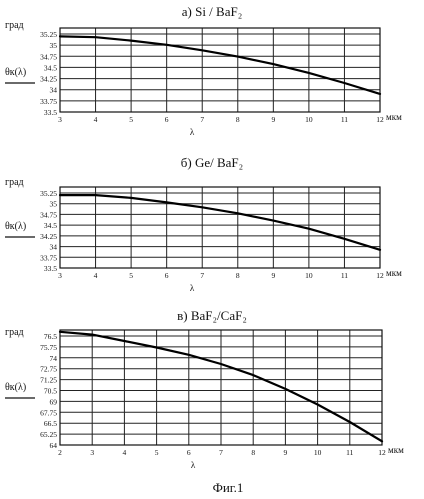 Image resolution: width=424 pixels, height=499 pixels. Describe the element at coordinates (60, 452) in the screenshot. I see `x-tick-label: 2` at that location.